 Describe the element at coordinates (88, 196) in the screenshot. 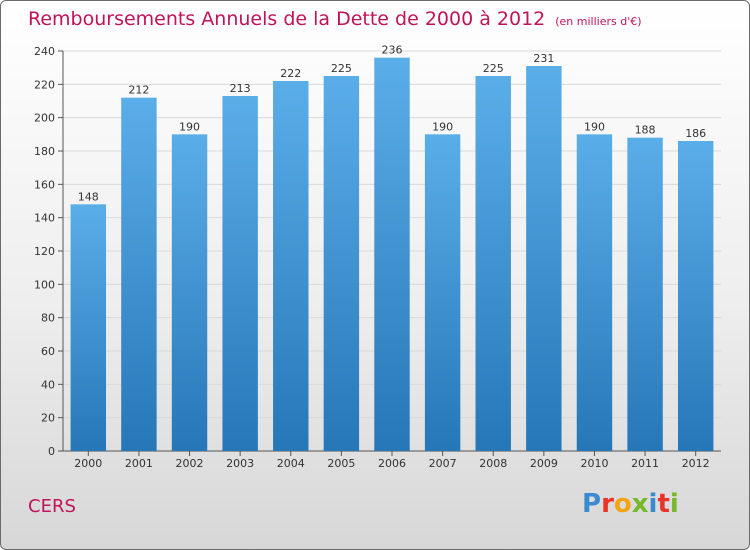

I see `data-label-2000: 148` at that location.